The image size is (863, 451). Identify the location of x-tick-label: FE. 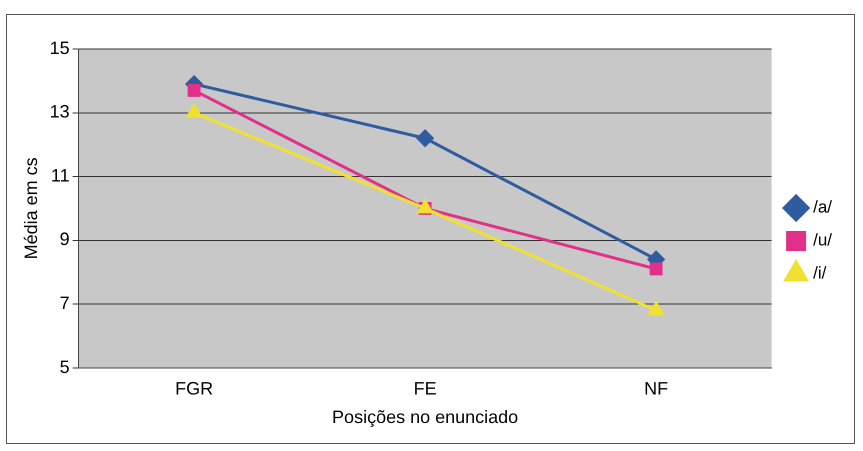
(425, 388).